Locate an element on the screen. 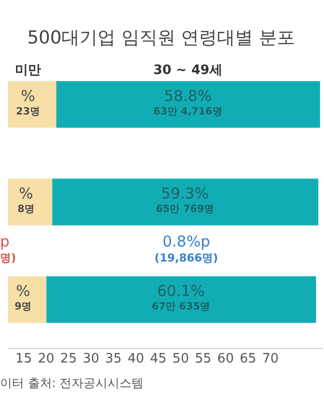 The image size is (324, 400). x-tick-label: 60 is located at coordinates (225, 359).